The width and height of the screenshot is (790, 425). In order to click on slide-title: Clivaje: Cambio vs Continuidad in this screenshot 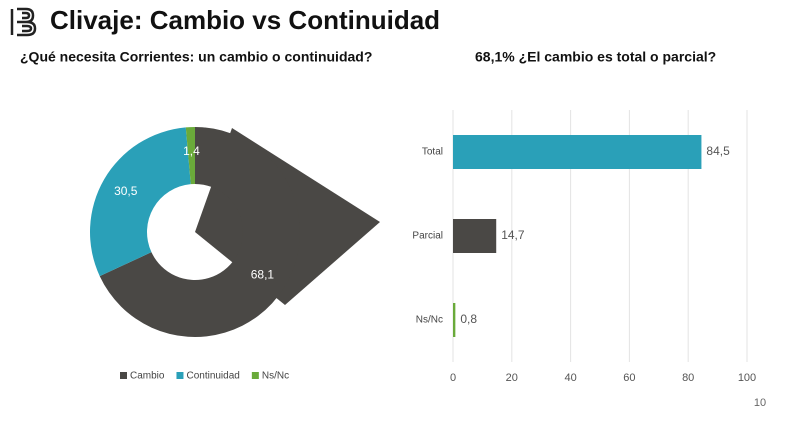, I will do `click(245, 20)`.